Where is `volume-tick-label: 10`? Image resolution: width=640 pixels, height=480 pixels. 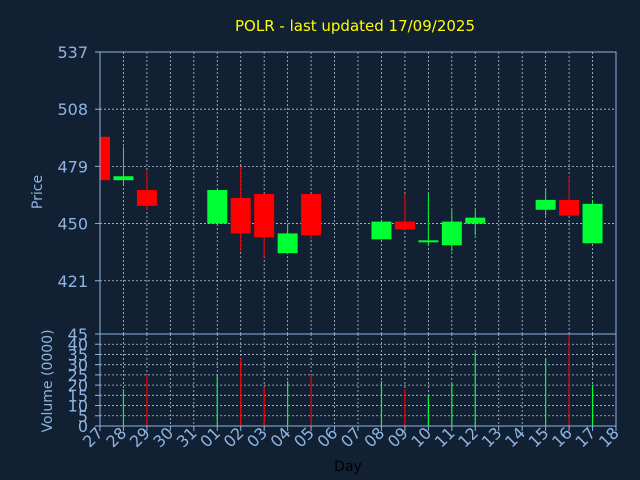 volume-tick-label: 10 is located at coordinates (78, 406).